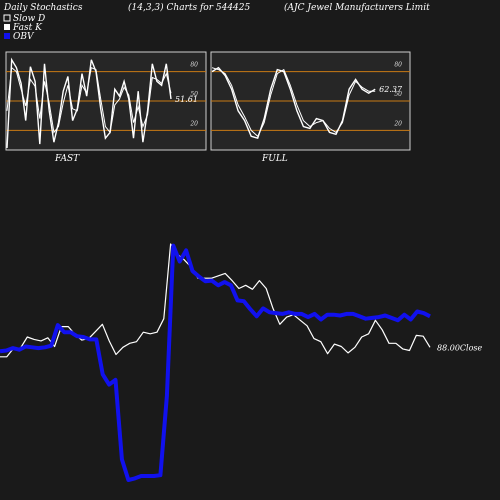 This screenshot has width=500, height=500. Describe the element at coordinates (357, 7) in the screenshot. I see `header-company: (AJC Jewel Manufacturers Limit` at that location.